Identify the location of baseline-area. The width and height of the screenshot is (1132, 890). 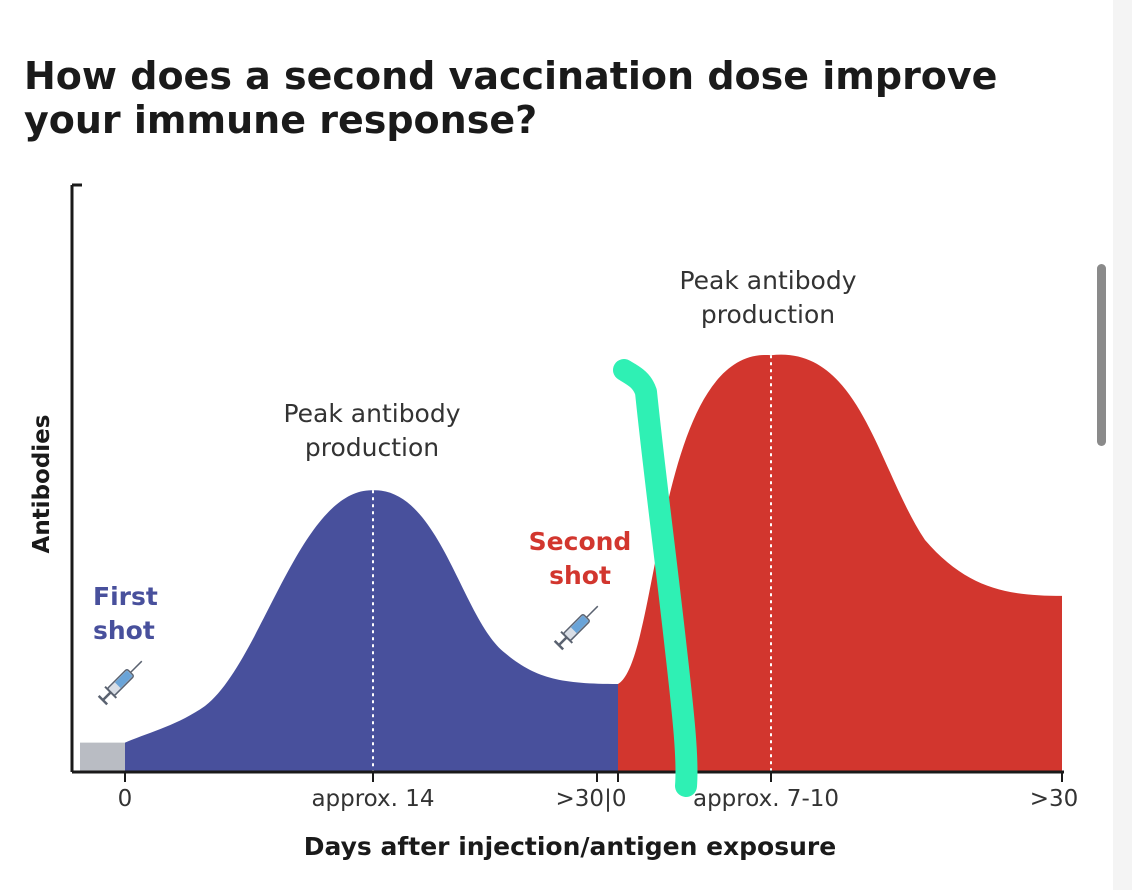
(102, 757).